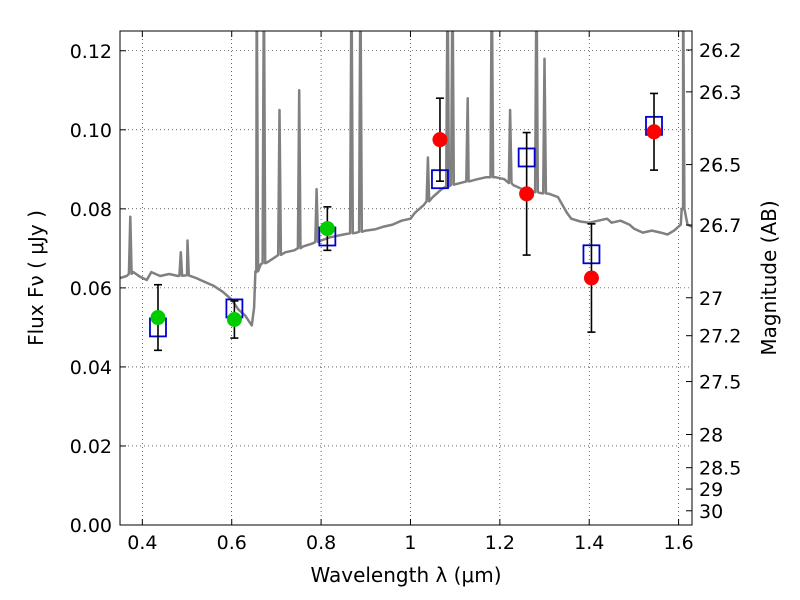 This screenshot has width=800, height=600. Describe the element at coordinates (711, 299) in the screenshot. I see `mag-tick-label: 27` at that location.